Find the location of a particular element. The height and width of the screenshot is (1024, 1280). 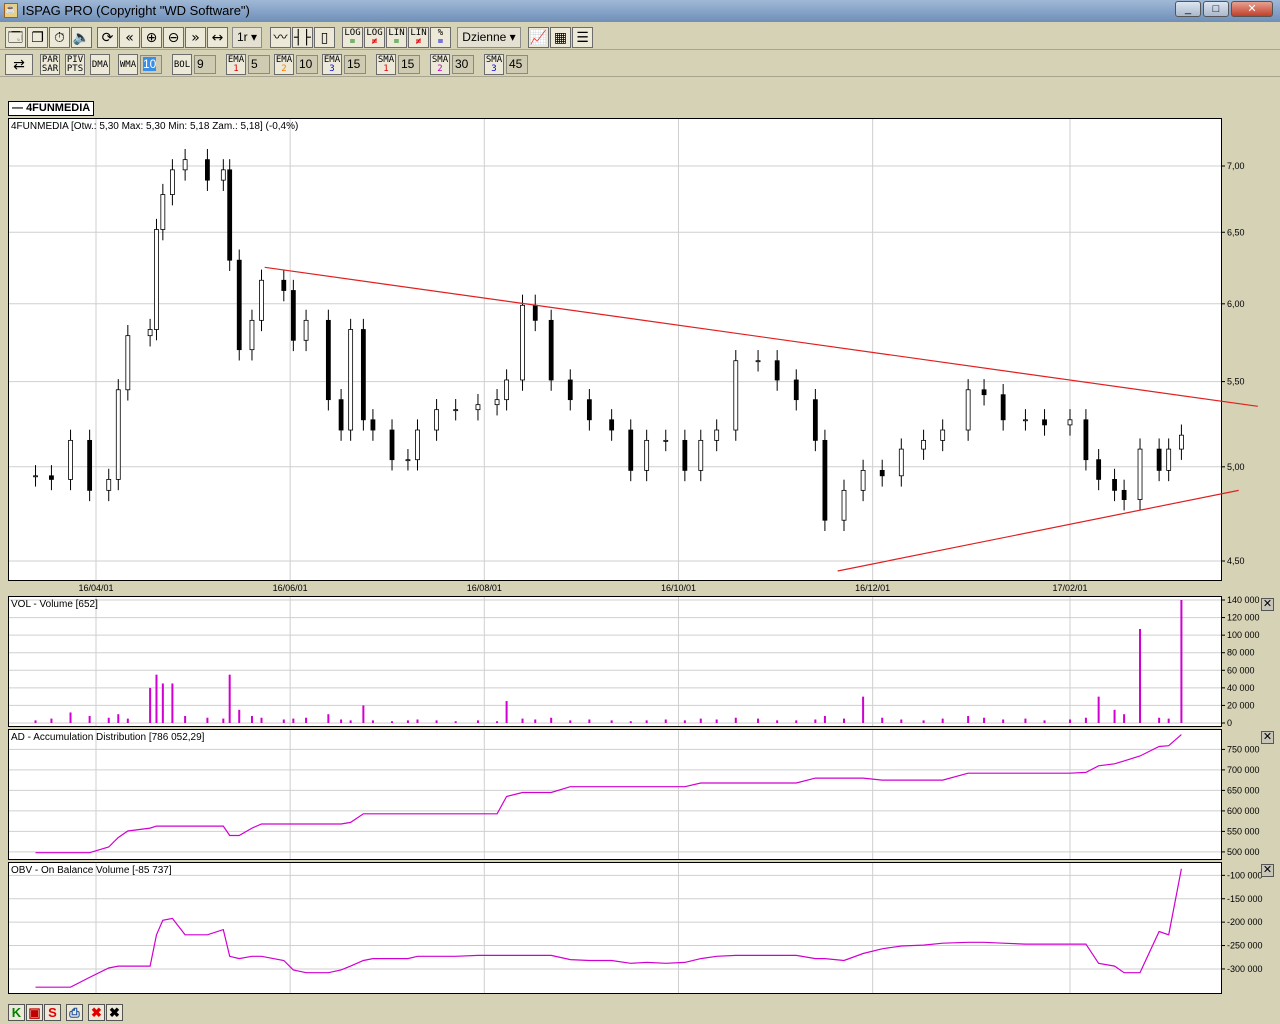

symbol-tab: — 4FUNMEDIA is located at coordinates (51, 108).